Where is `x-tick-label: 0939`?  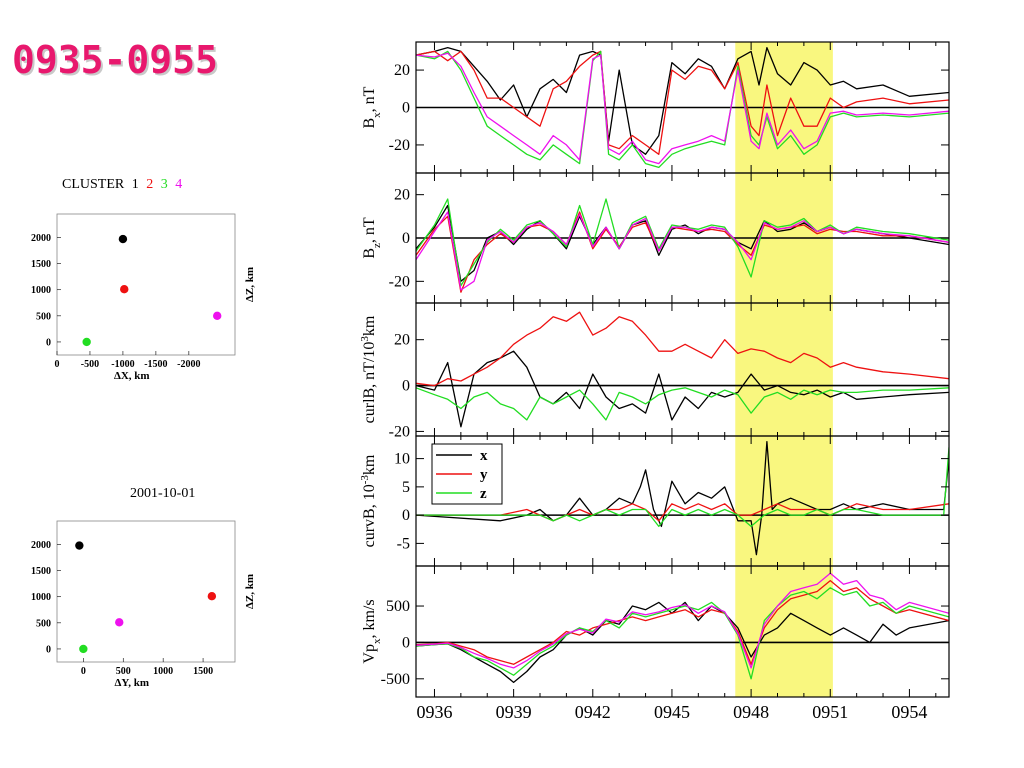 x-tick-label: 0939 is located at coordinates (514, 712).